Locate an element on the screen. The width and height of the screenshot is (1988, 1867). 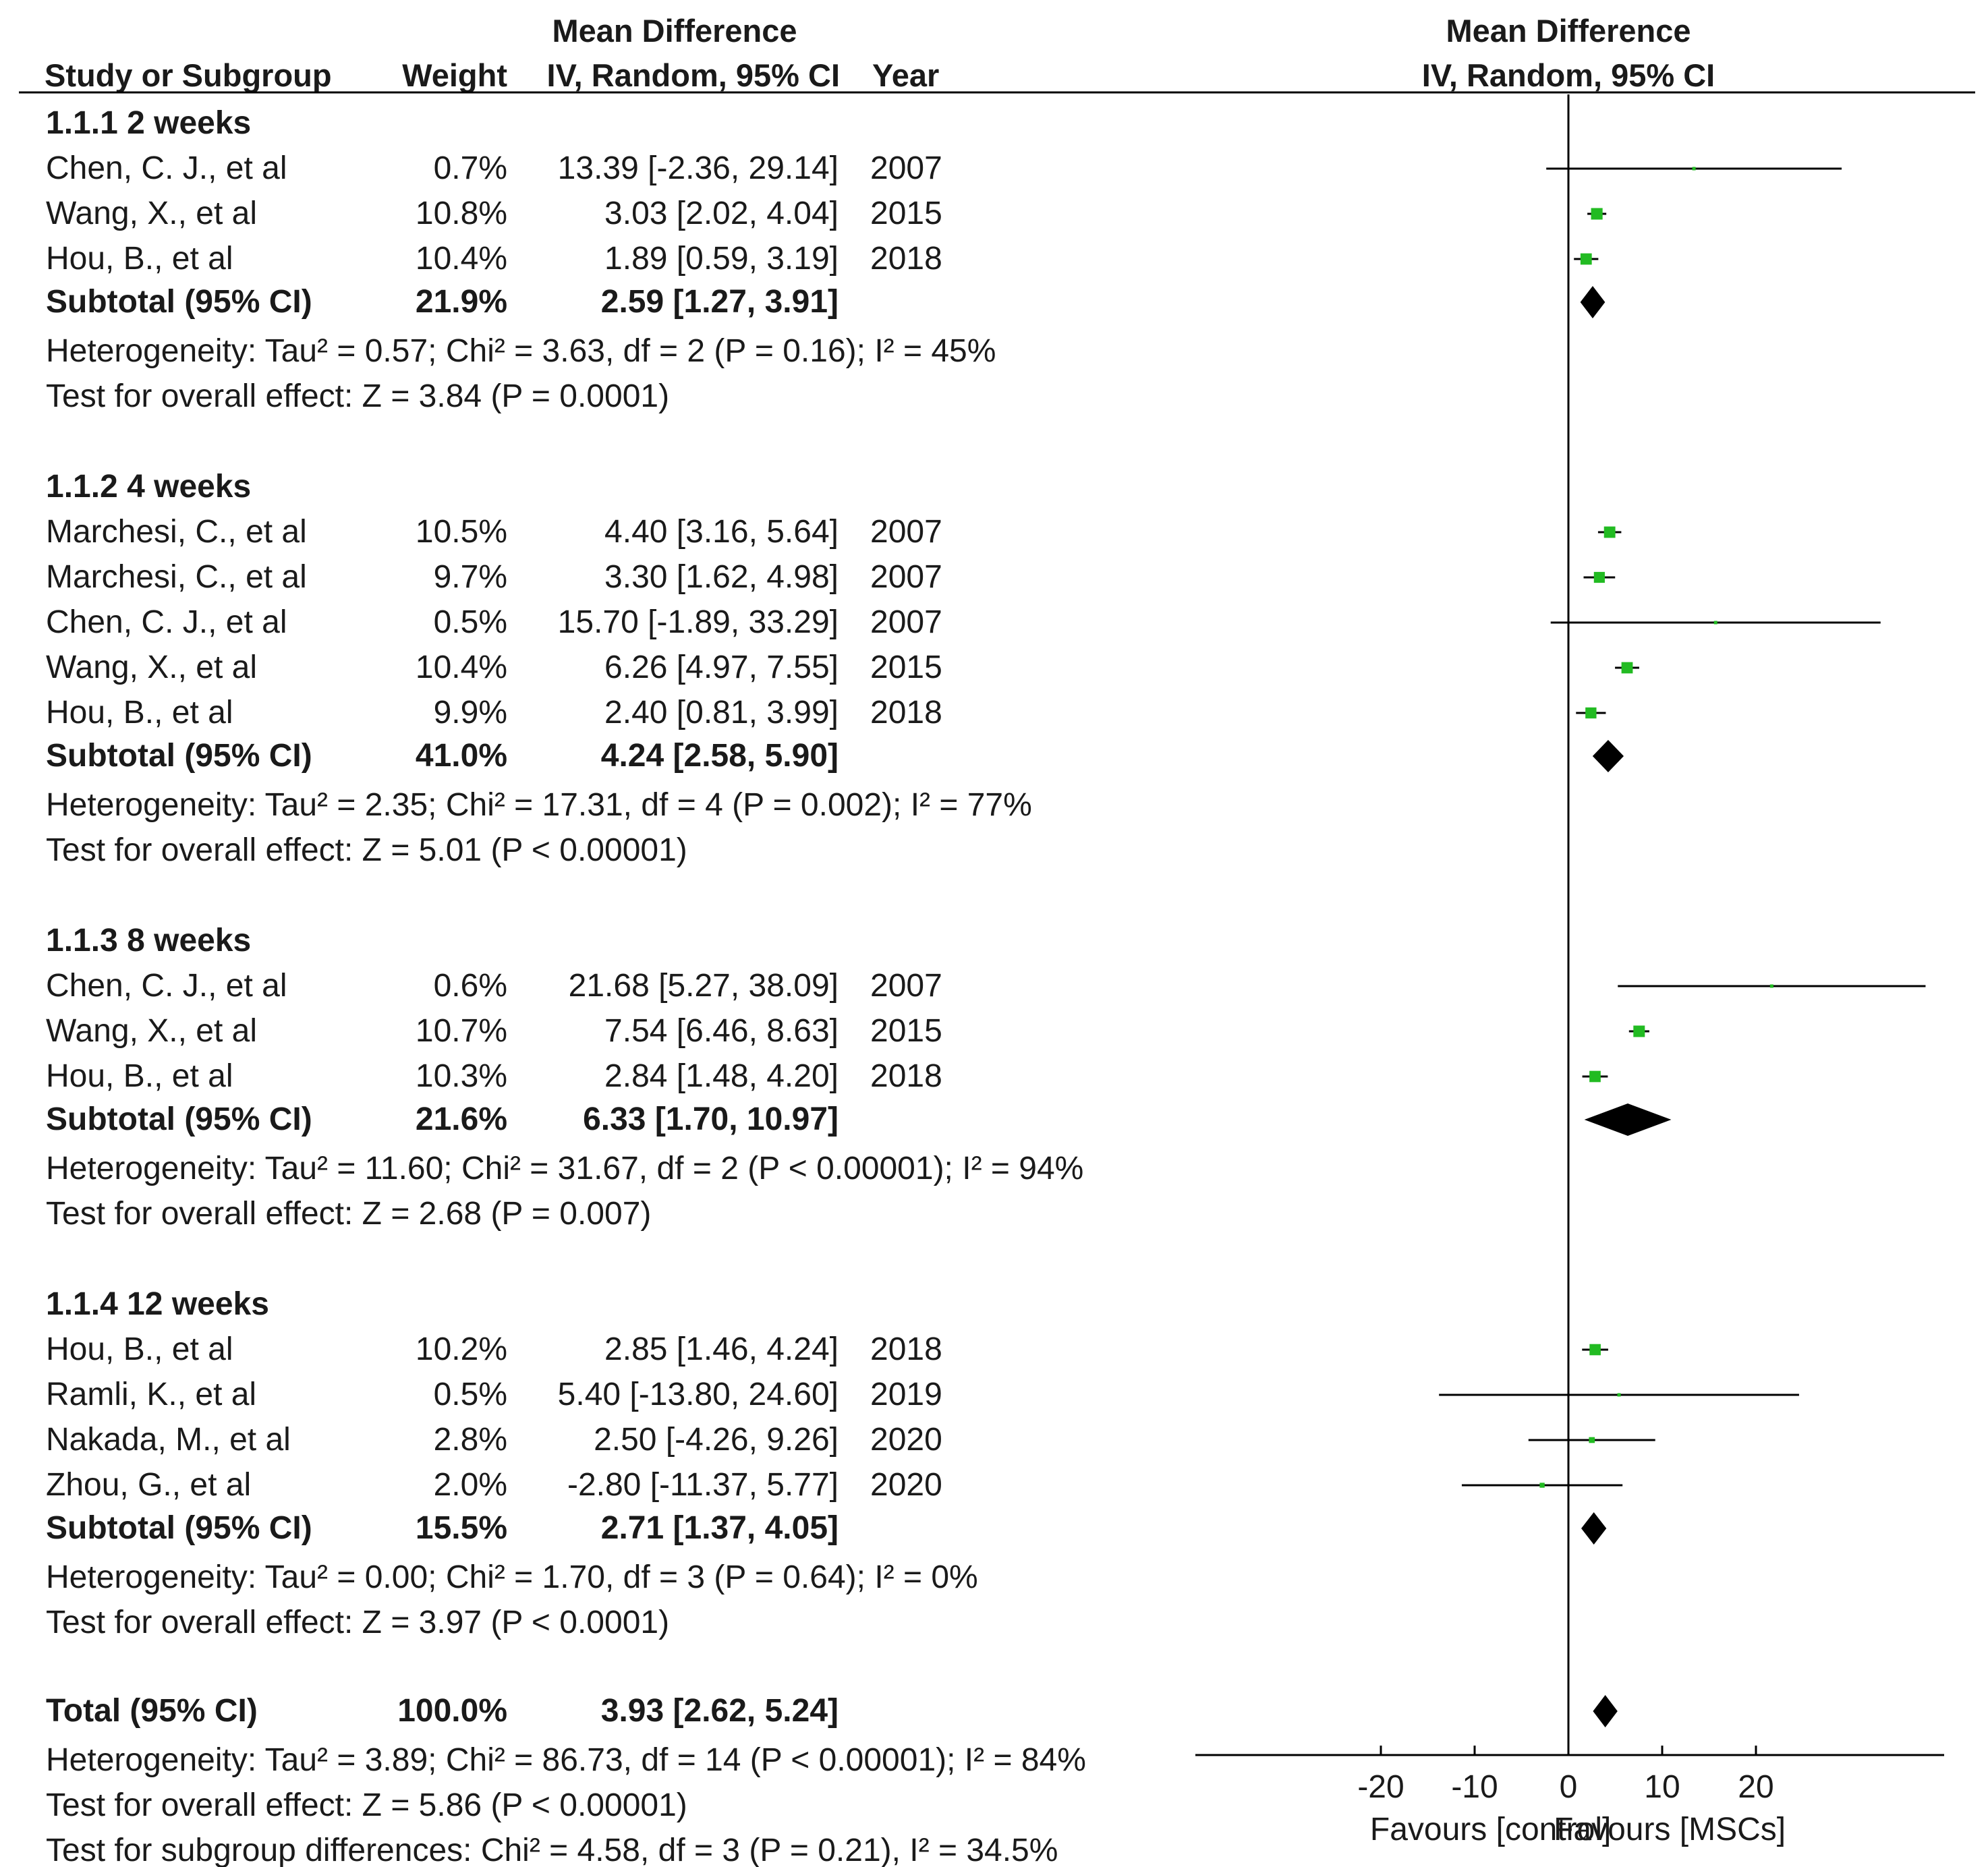
study-ci: 6.26 [4.97, 7.55] is located at coordinates (721, 668).